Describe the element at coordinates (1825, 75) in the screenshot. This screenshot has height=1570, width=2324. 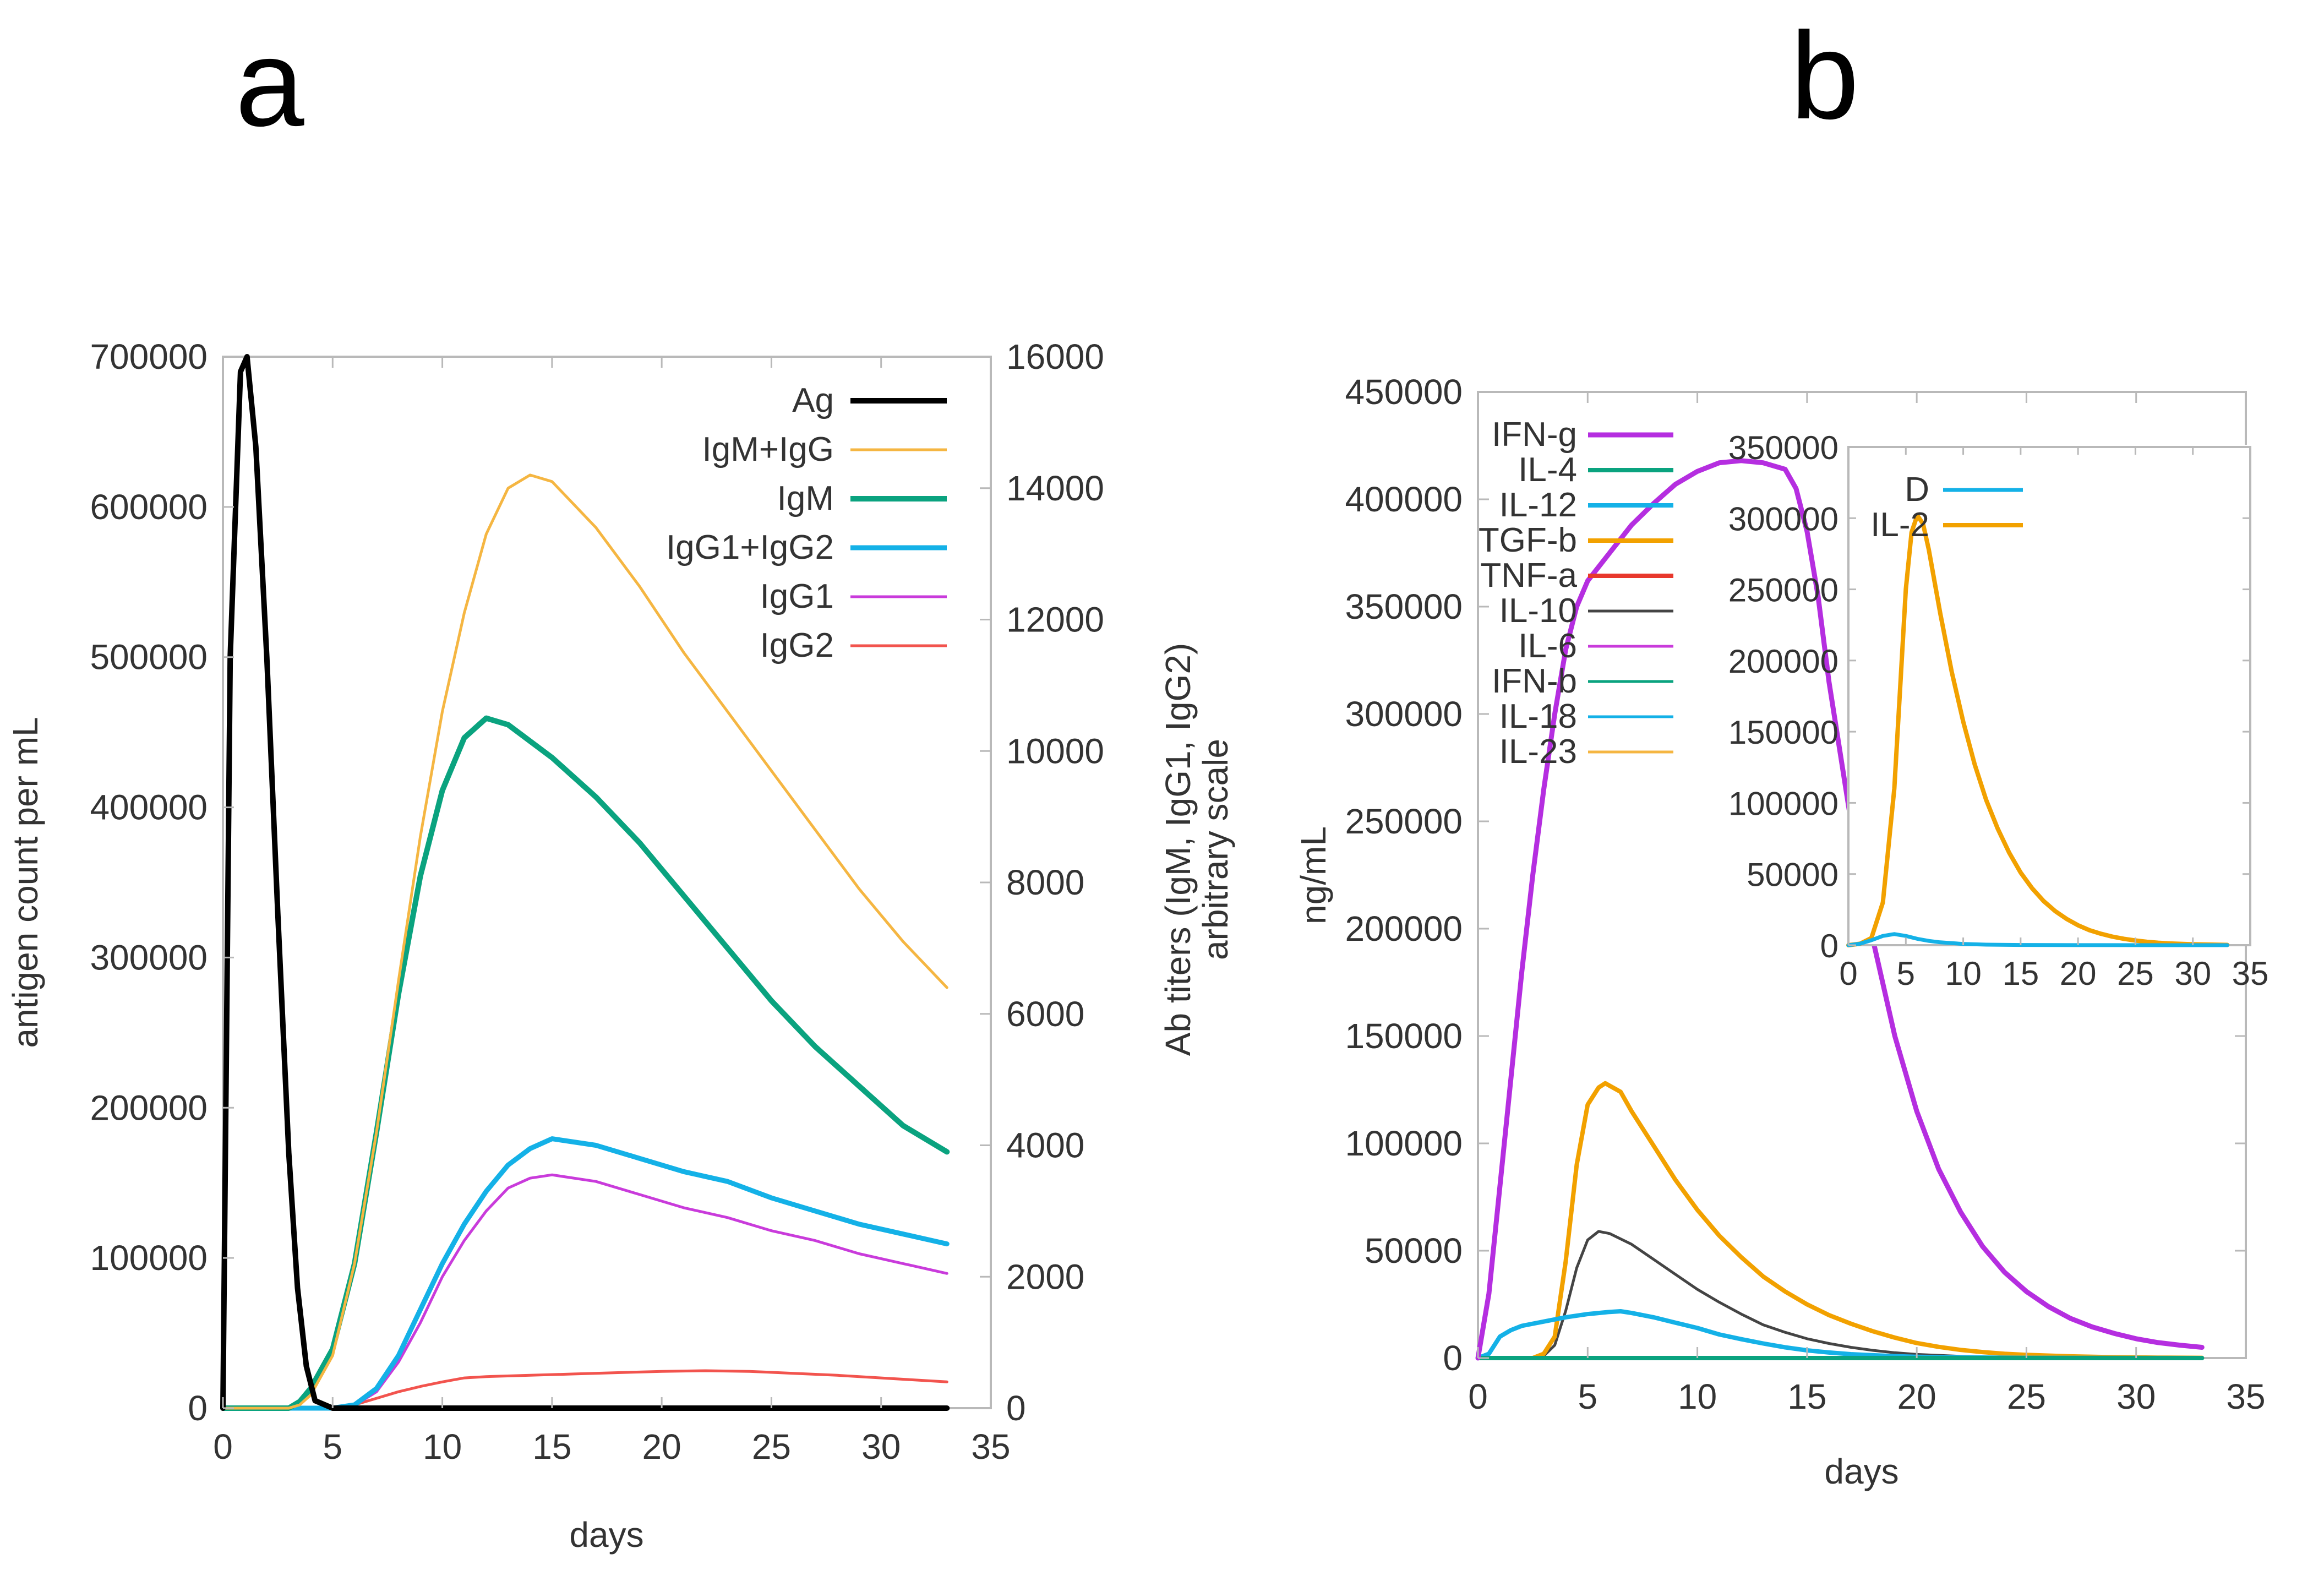
I see `panel-b-label: b` at that location.